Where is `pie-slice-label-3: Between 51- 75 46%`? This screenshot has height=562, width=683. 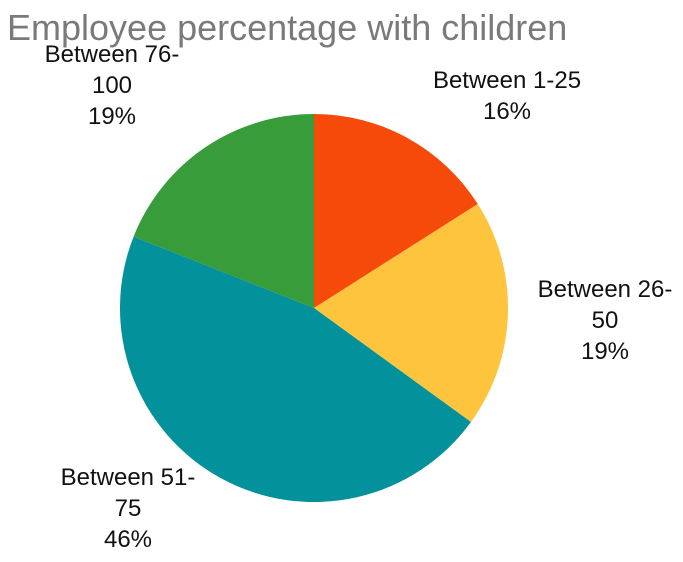
pie-slice-label-3: Between 51- 75 46% is located at coordinates (128, 508).